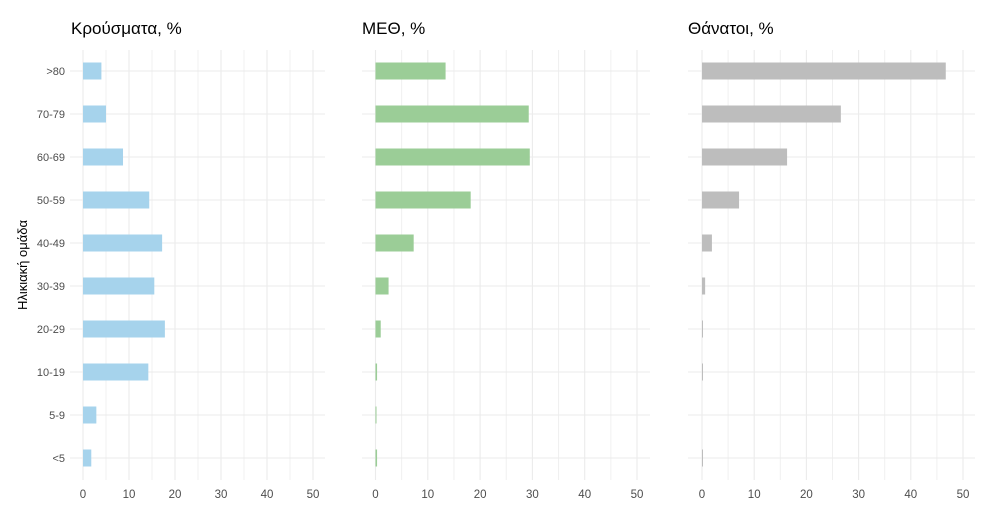 This screenshot has height=521, width=984. Describe the element at coordinates (51, 287) in the screenshot. I see `y-tick-label: 30-39` at that location.